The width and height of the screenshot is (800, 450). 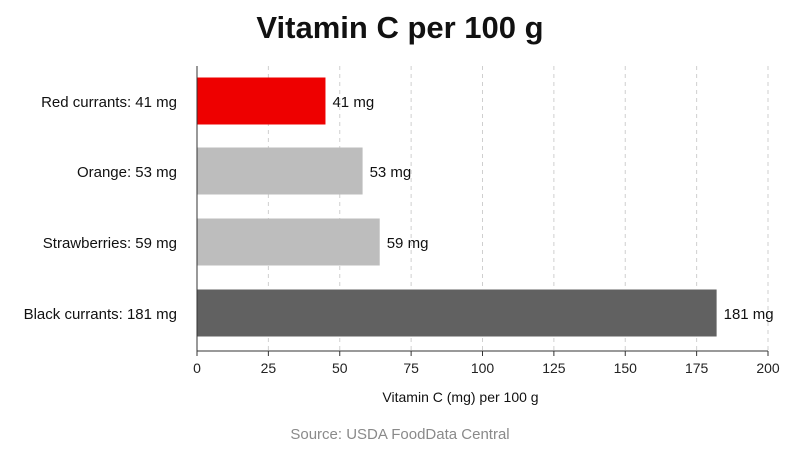 I want to click on chart-title: Vitamin C per 100 g, so click(x=400, y=27).